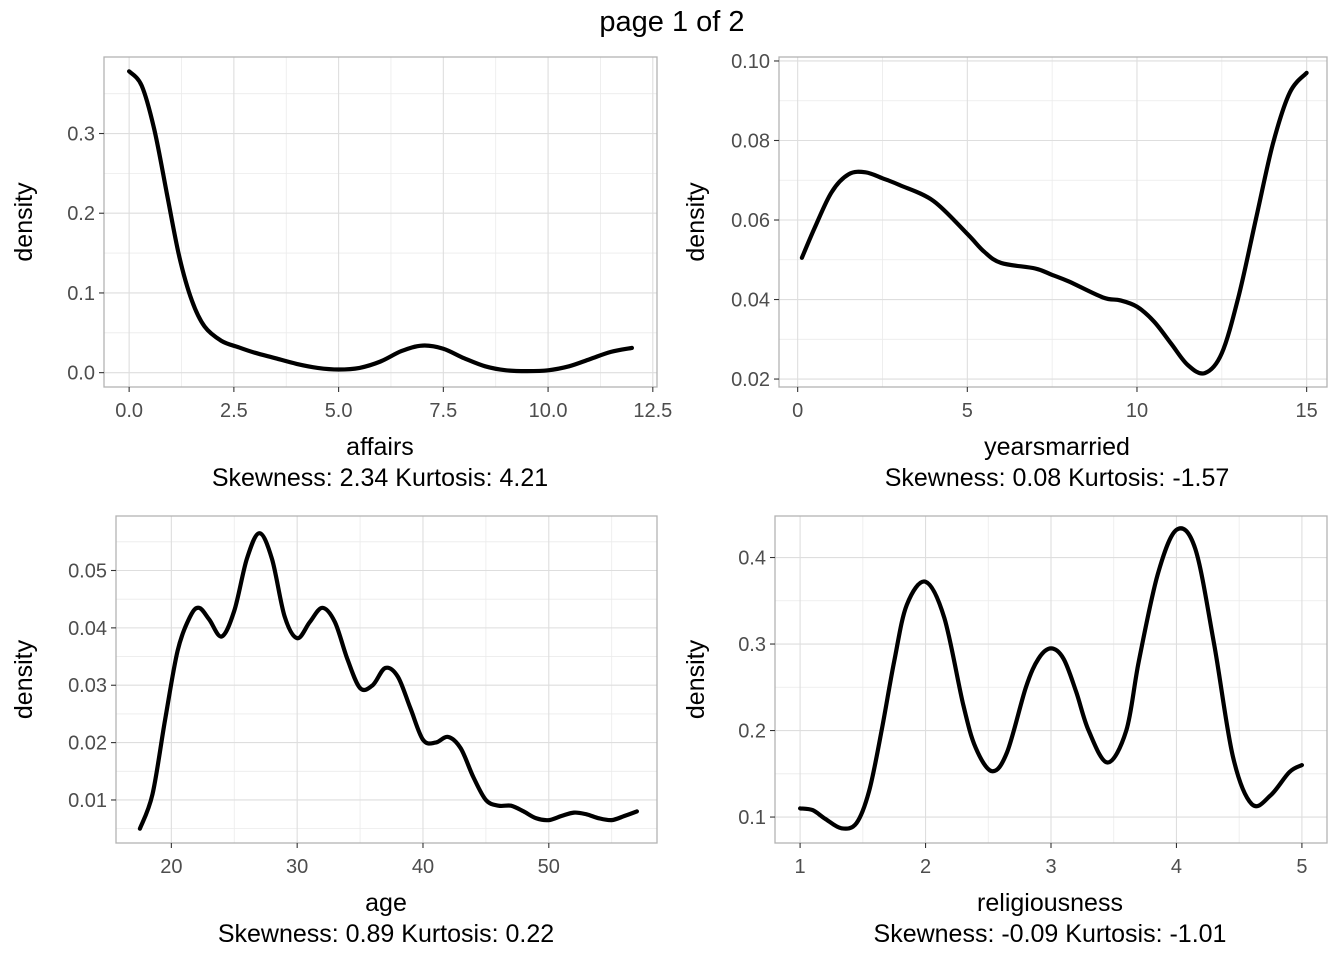  What do you see at coordinates (1050, 903) in the screenshot?
I see `x-axis-title: religiousness` at bounding box center [1050, 903].